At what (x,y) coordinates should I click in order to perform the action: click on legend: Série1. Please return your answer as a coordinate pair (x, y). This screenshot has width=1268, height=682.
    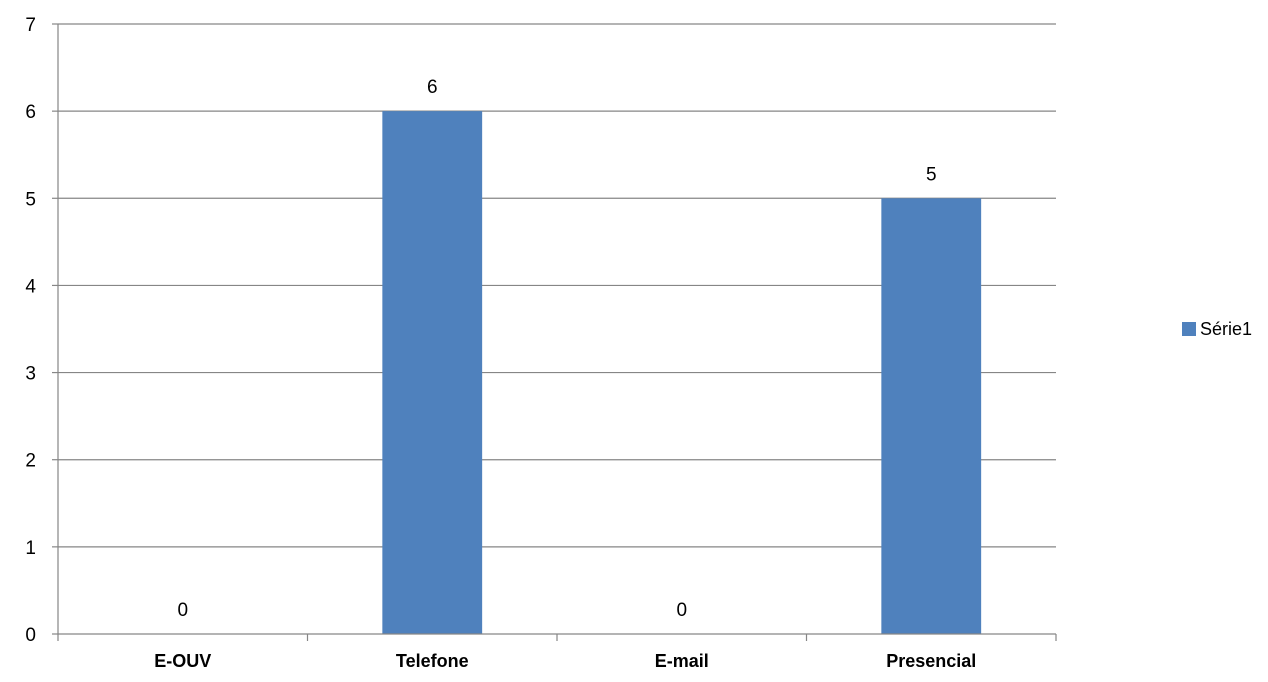
    Looking at the image, I should click on (1217, 329).